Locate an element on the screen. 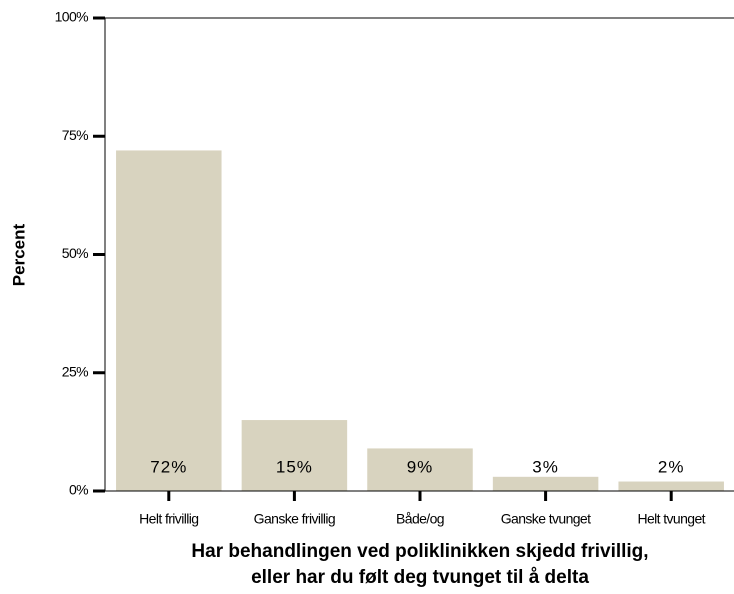 The width and height of the screenshot is (734, 594). x-tick-label: Ganske tvunget is located at coordinates (546, 519).